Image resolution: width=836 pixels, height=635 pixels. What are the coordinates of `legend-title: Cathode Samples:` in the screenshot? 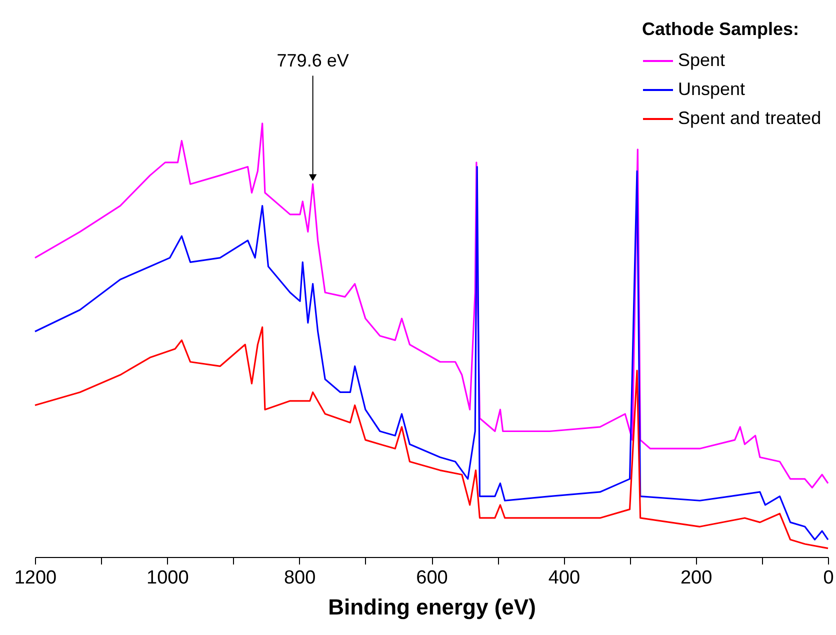 It's located at (721, 29).